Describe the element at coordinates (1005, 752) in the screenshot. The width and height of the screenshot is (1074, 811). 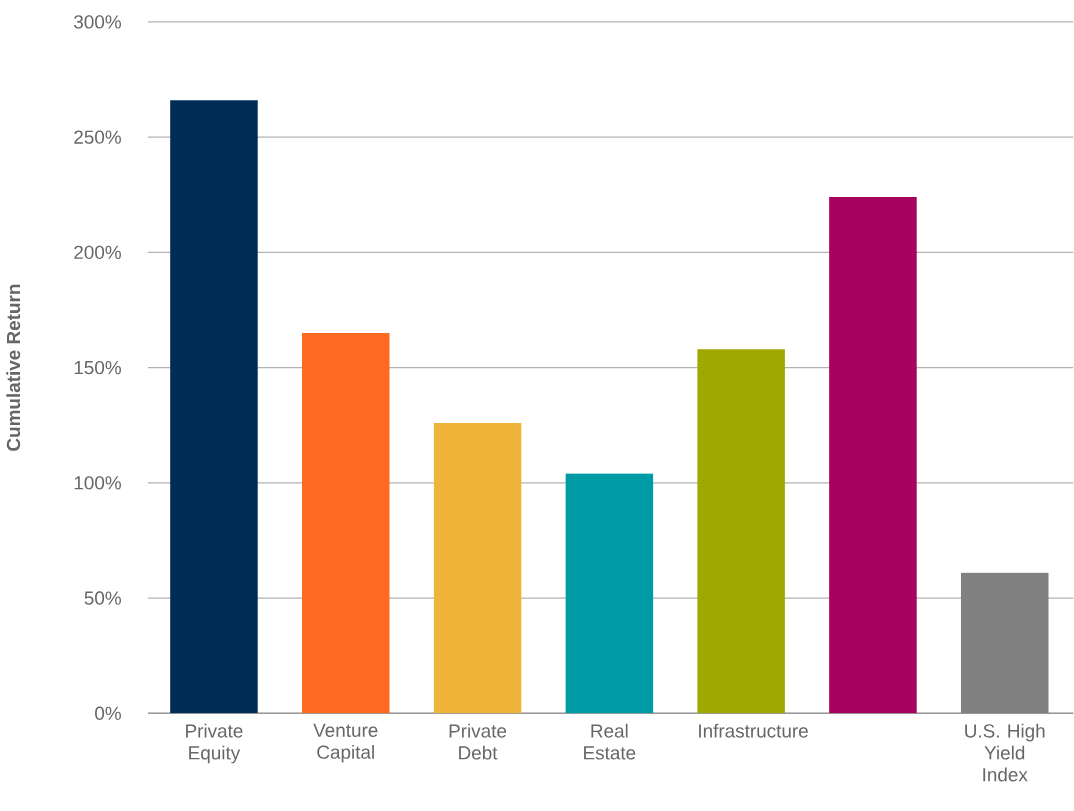
I see `x-tick-label: U.S. High Yield Index` at that location.